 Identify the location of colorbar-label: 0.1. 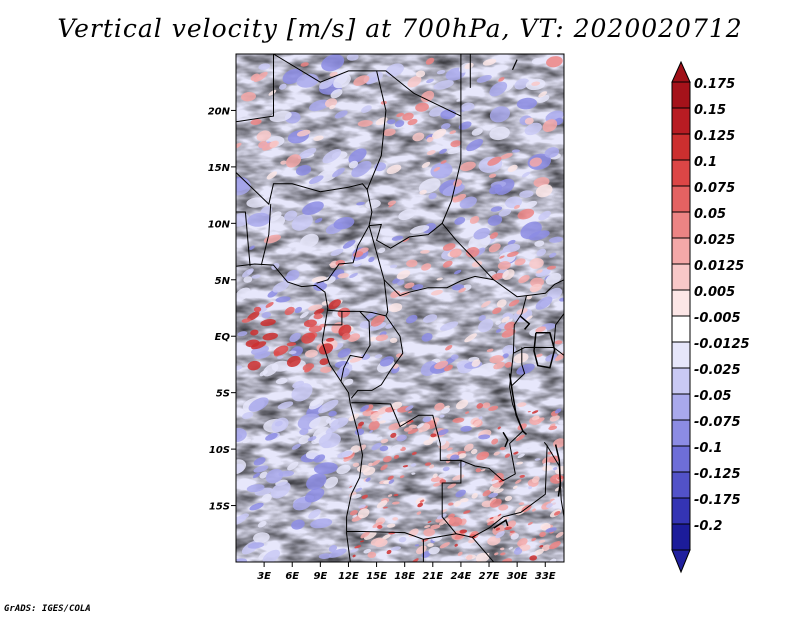
(705, 162).